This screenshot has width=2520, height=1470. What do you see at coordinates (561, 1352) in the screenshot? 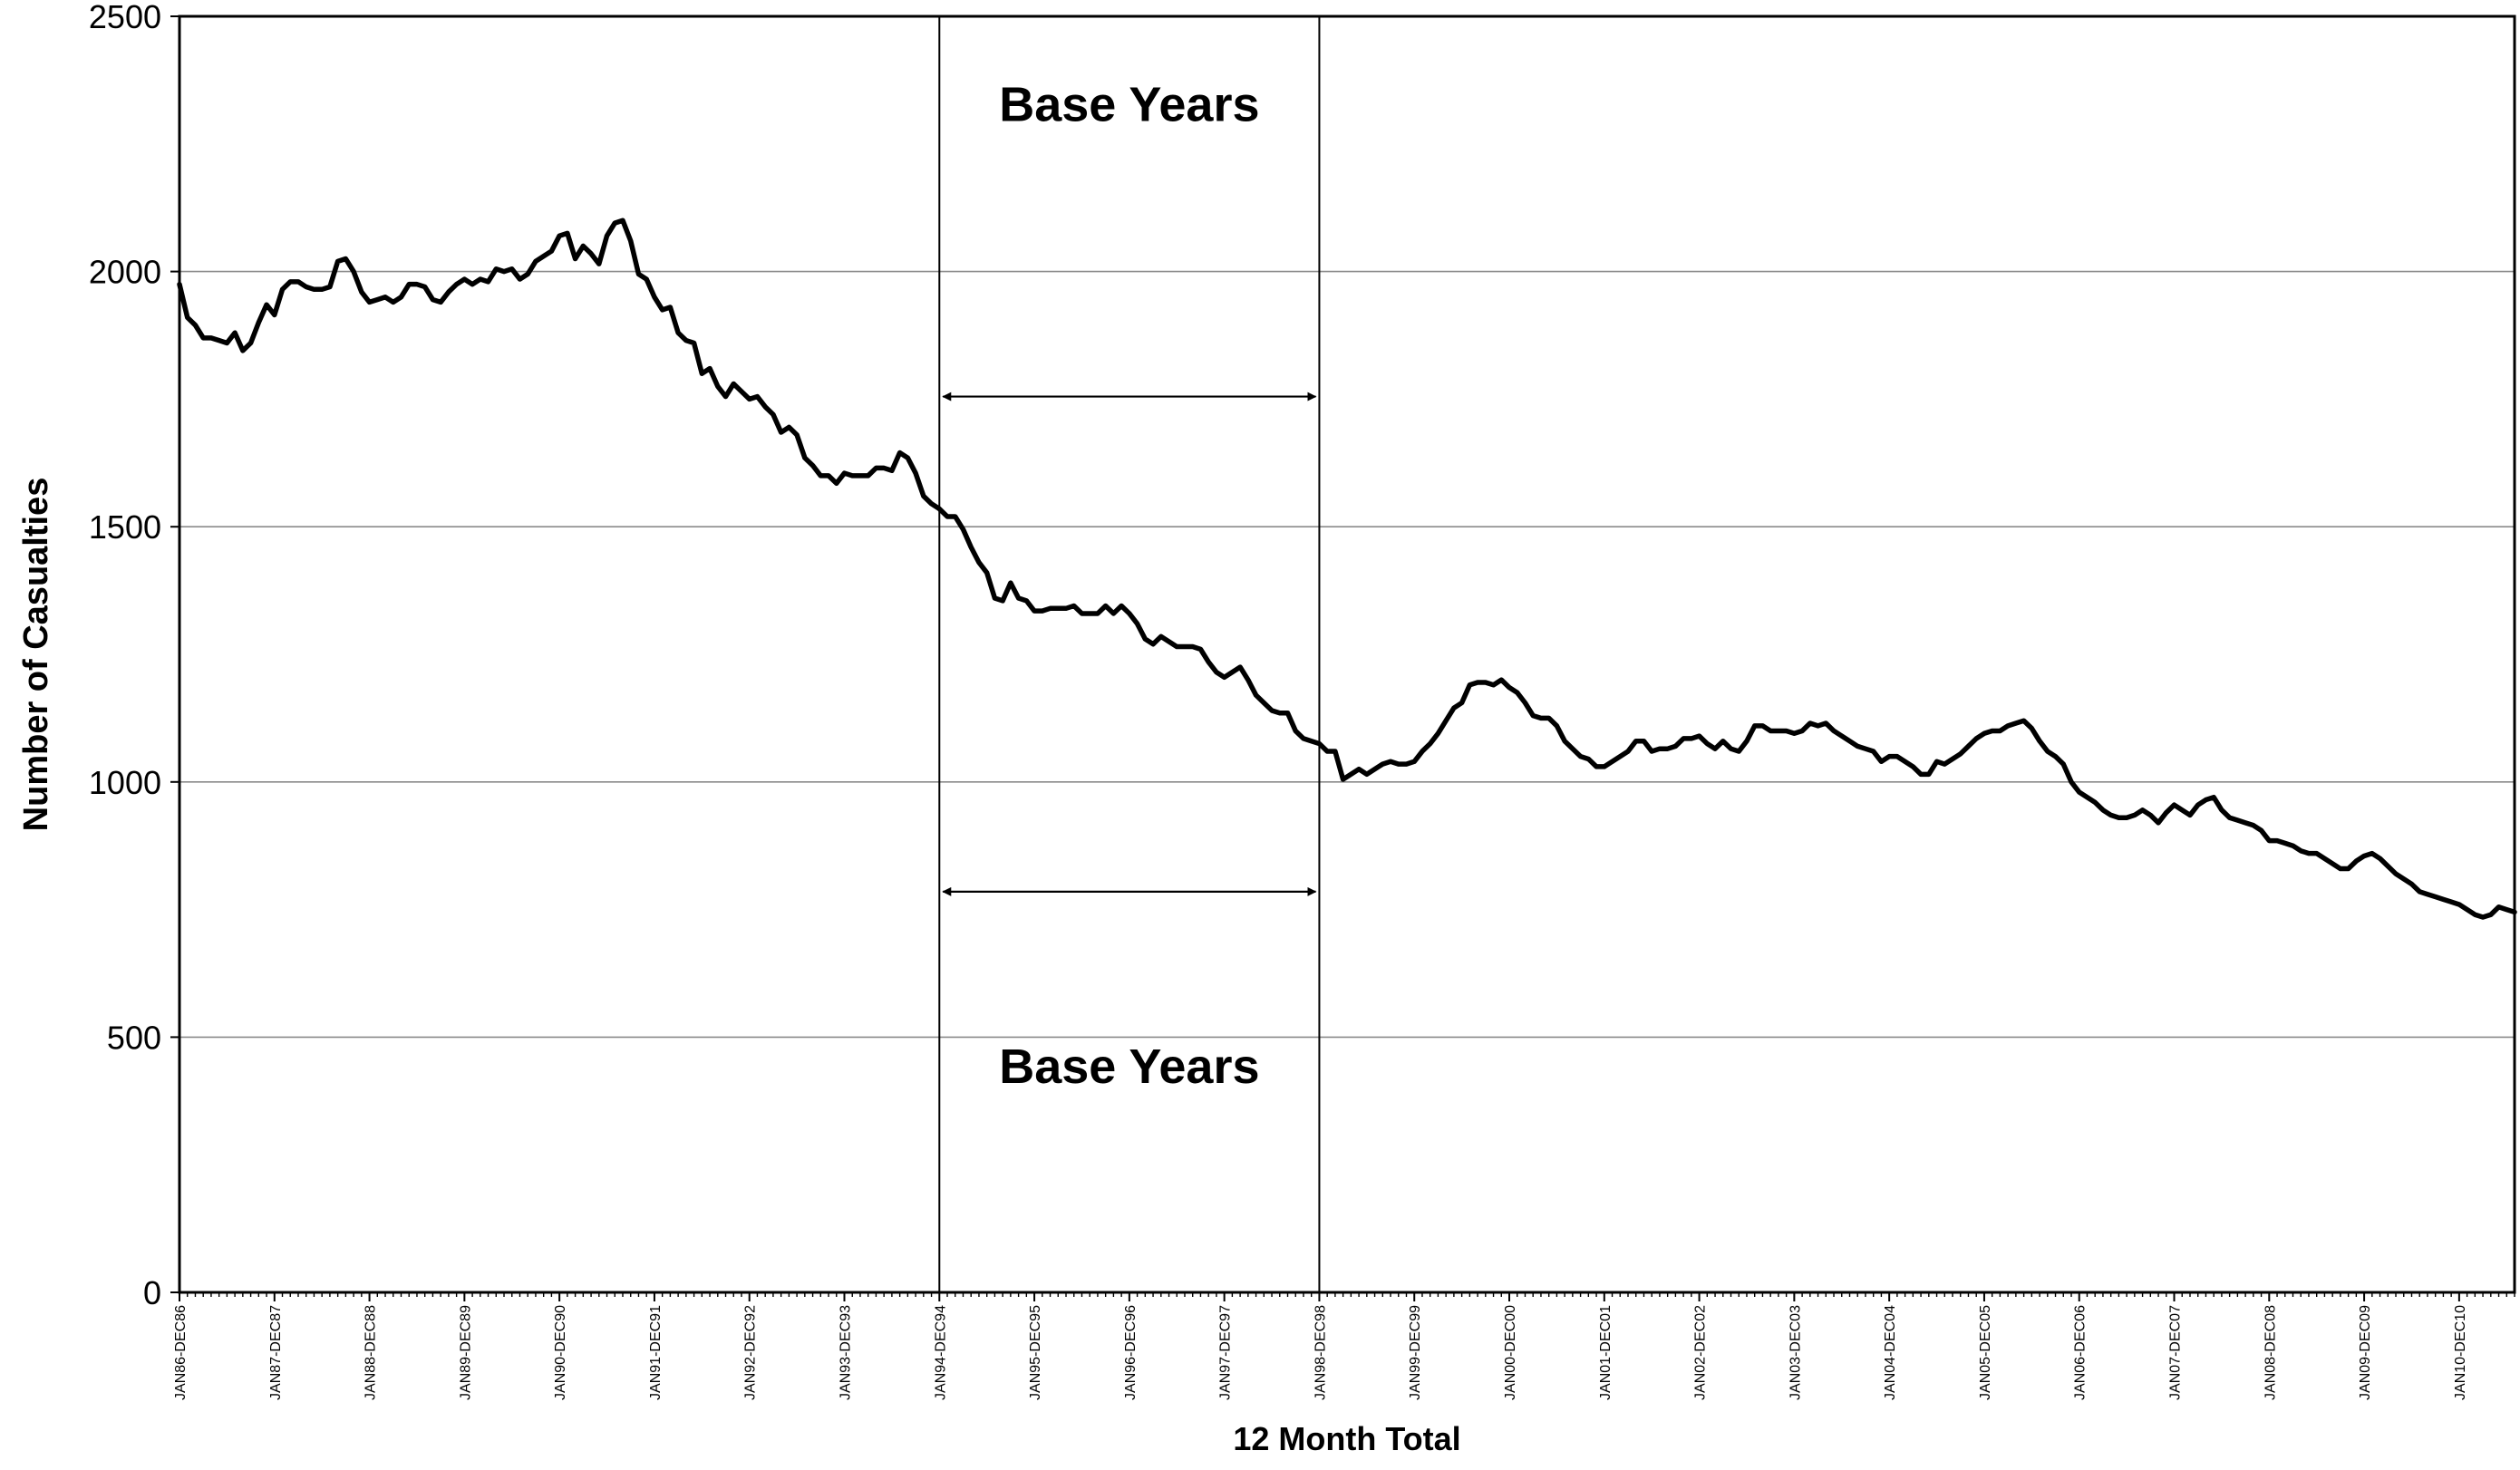
I see `x-tick-label: JAN90-DEC90` at bounding box center [561, 1352].